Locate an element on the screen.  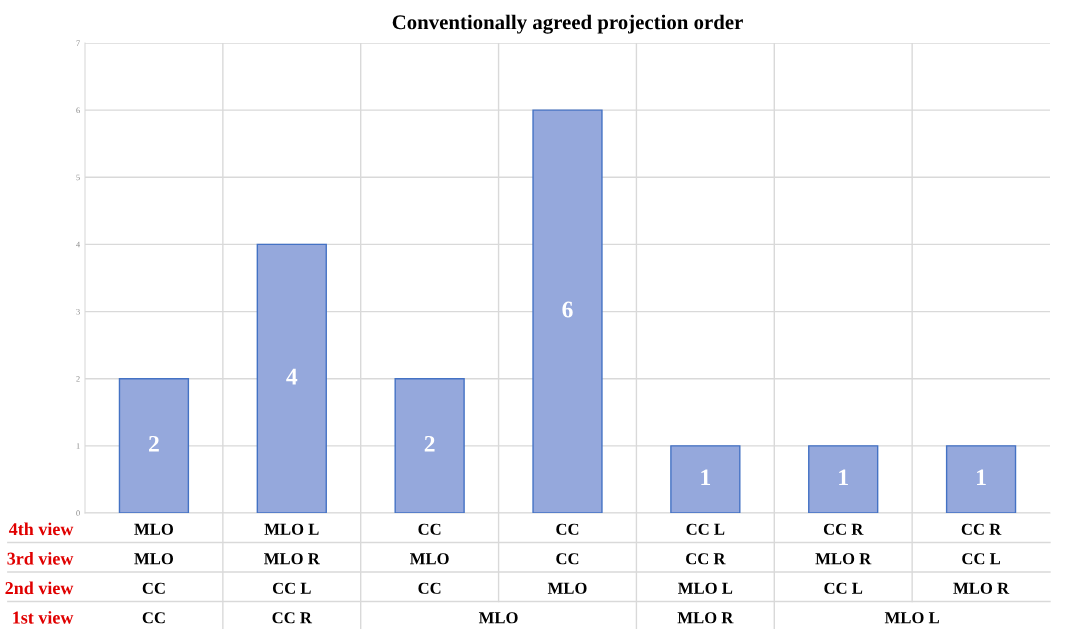
x-tick-label: CC R CC L MLO R is located at coordinates (981, 558).